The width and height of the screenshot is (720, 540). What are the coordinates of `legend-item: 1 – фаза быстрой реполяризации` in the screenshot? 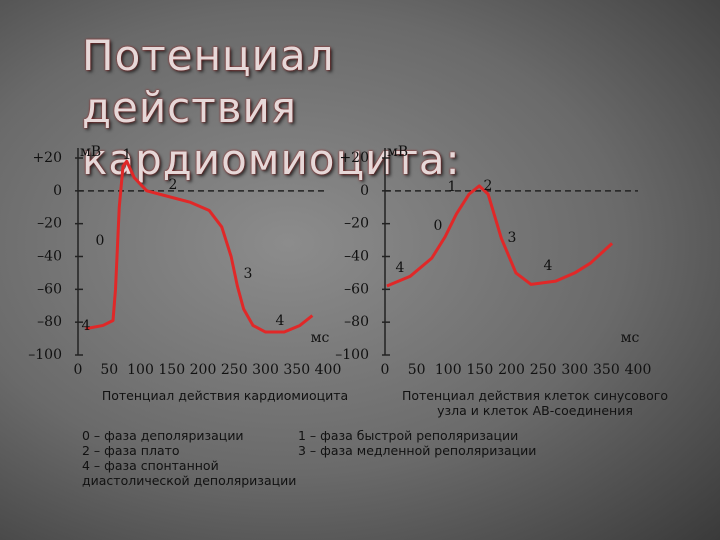 It's located at (408, 435).